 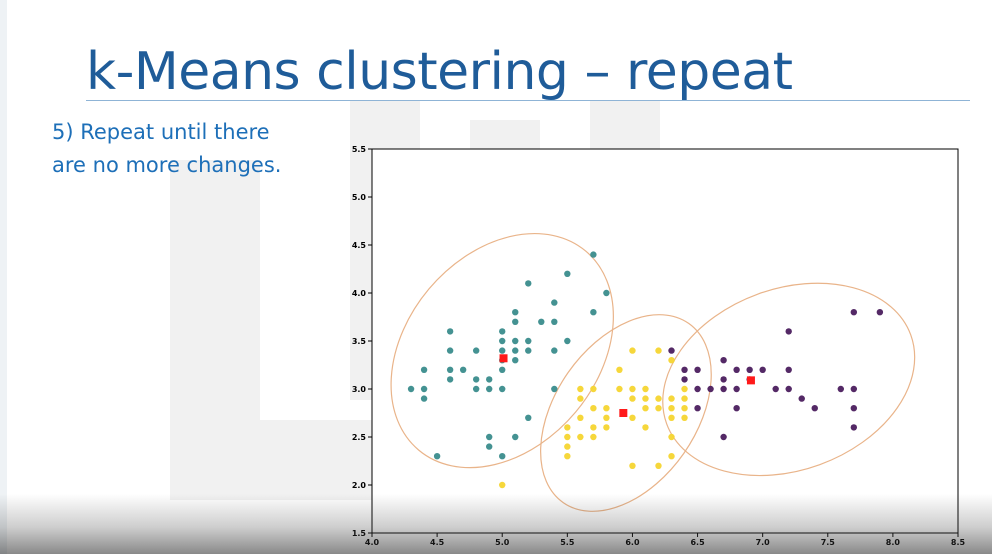 I want to click on y-tick-label: 3.0, so click(x=359, y=389).